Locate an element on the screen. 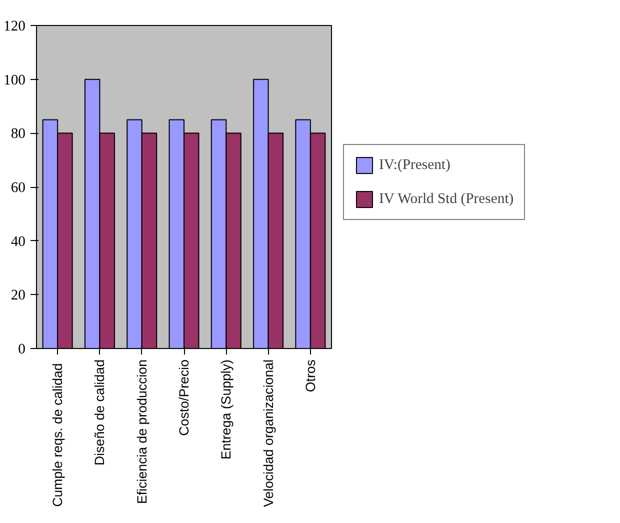 The height and width of the screenshot is (523, 620). x-tick-label: Cumple reqs. de calidad is located at coordinates (58, 435).